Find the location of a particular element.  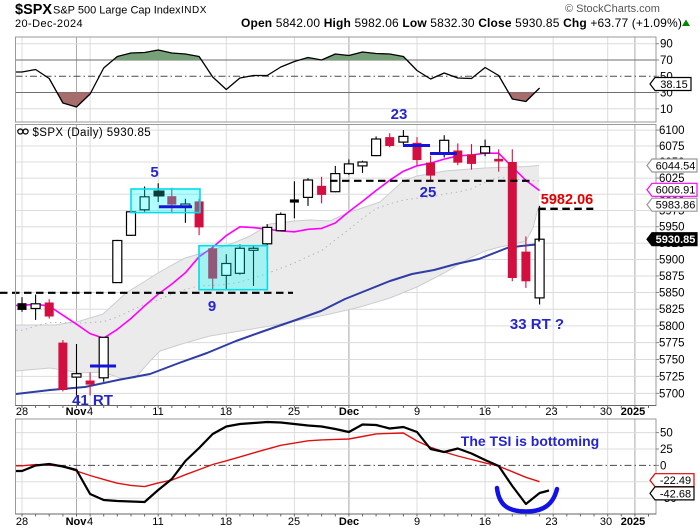

svg-text: 6025 is located at coordinates (672, 179).